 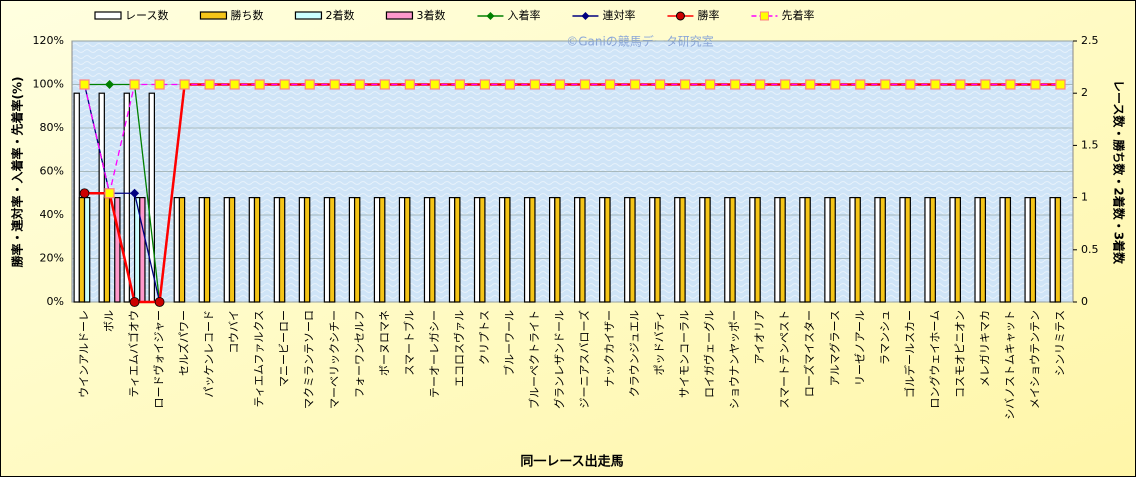 What do you see at coordinates (1084, 301) in the screenshot?
I see `y2-tick-label: 0` at bounding box center [1084, 301].